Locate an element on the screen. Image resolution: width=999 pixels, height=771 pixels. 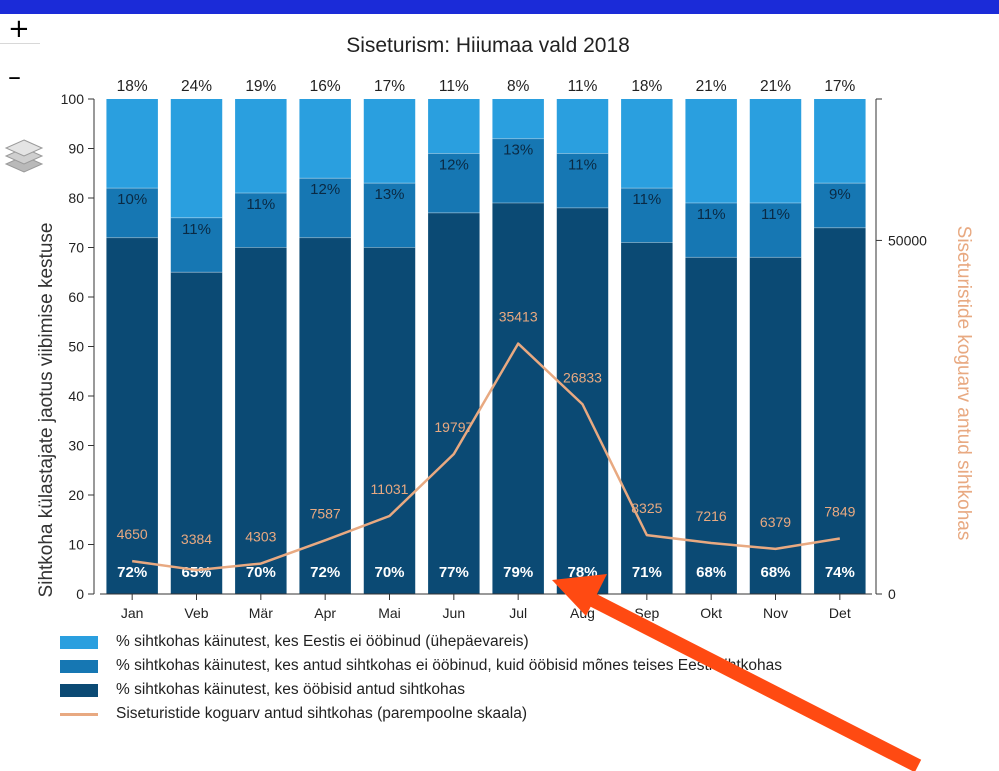
y2-tick-label: 50000 is located at coordinates (907, 240).